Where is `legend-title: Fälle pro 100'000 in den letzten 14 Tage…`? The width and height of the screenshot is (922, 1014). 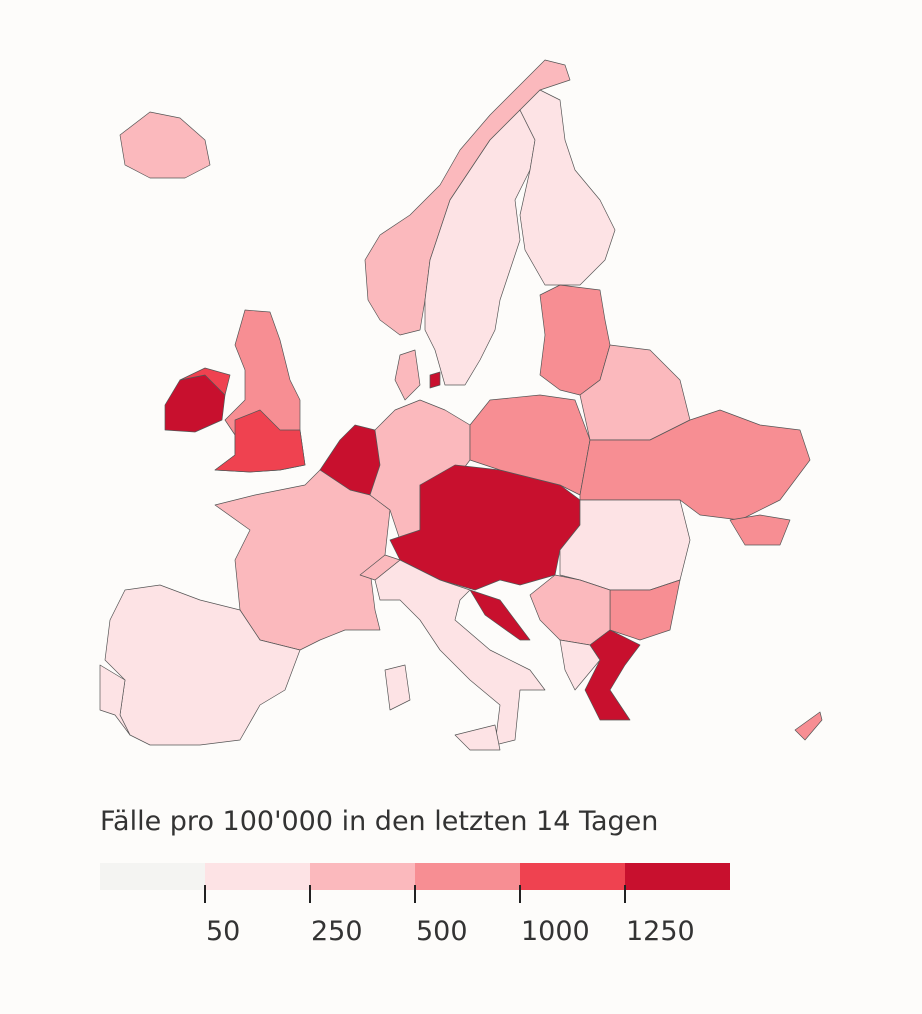 legend-title: Fälle pro 100'000 in den letzten 14 Tage… is located at coordinates (379, 821).